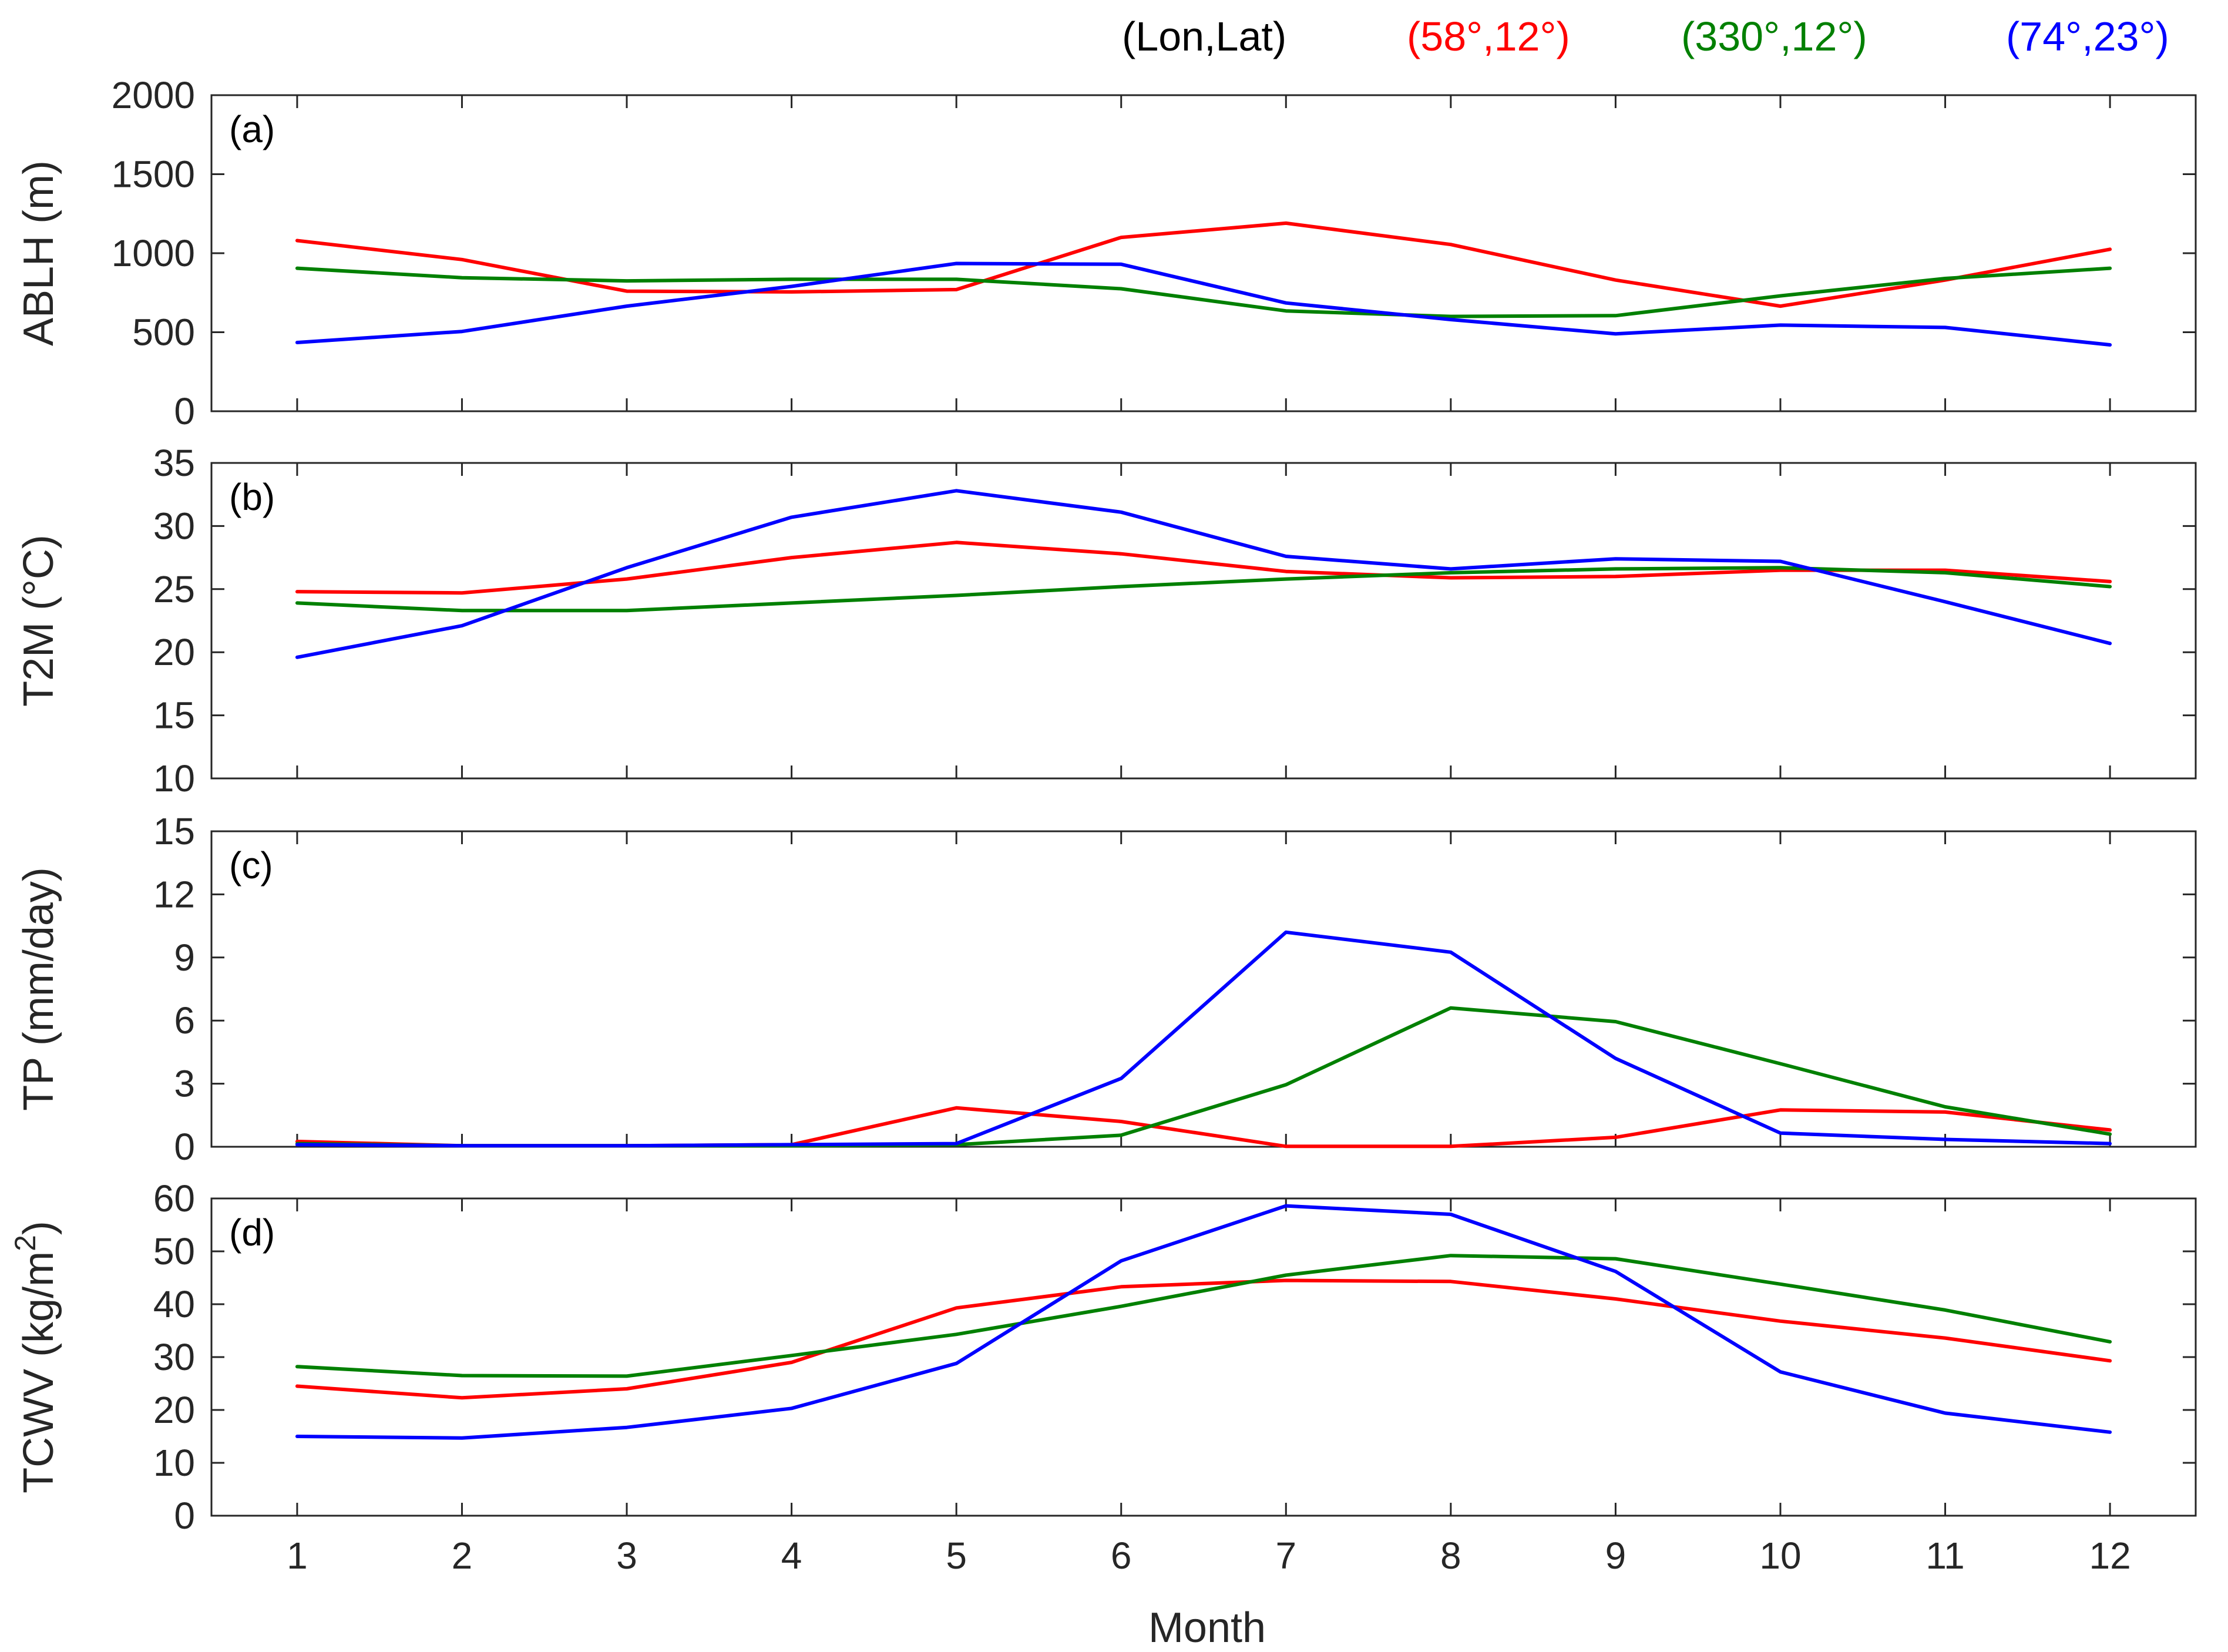 The image size is (2228, 1652). I want to click on y-tick-label: 500, so click(163, 332).